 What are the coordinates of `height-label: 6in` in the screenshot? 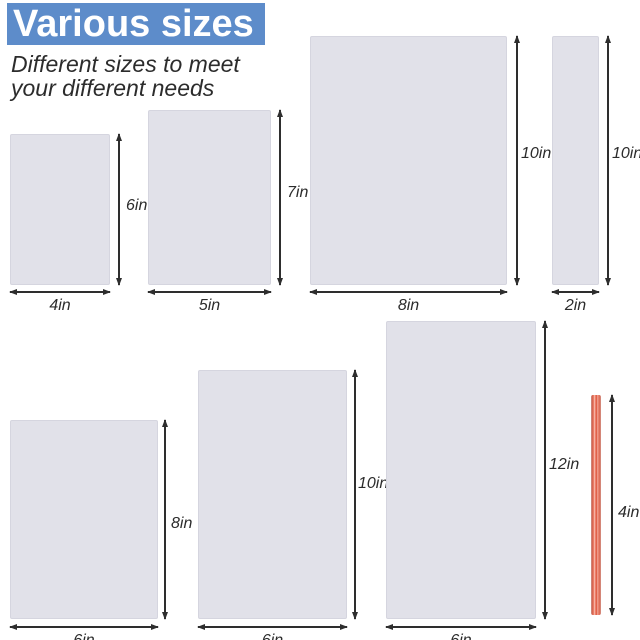 It's located at (137, 205).